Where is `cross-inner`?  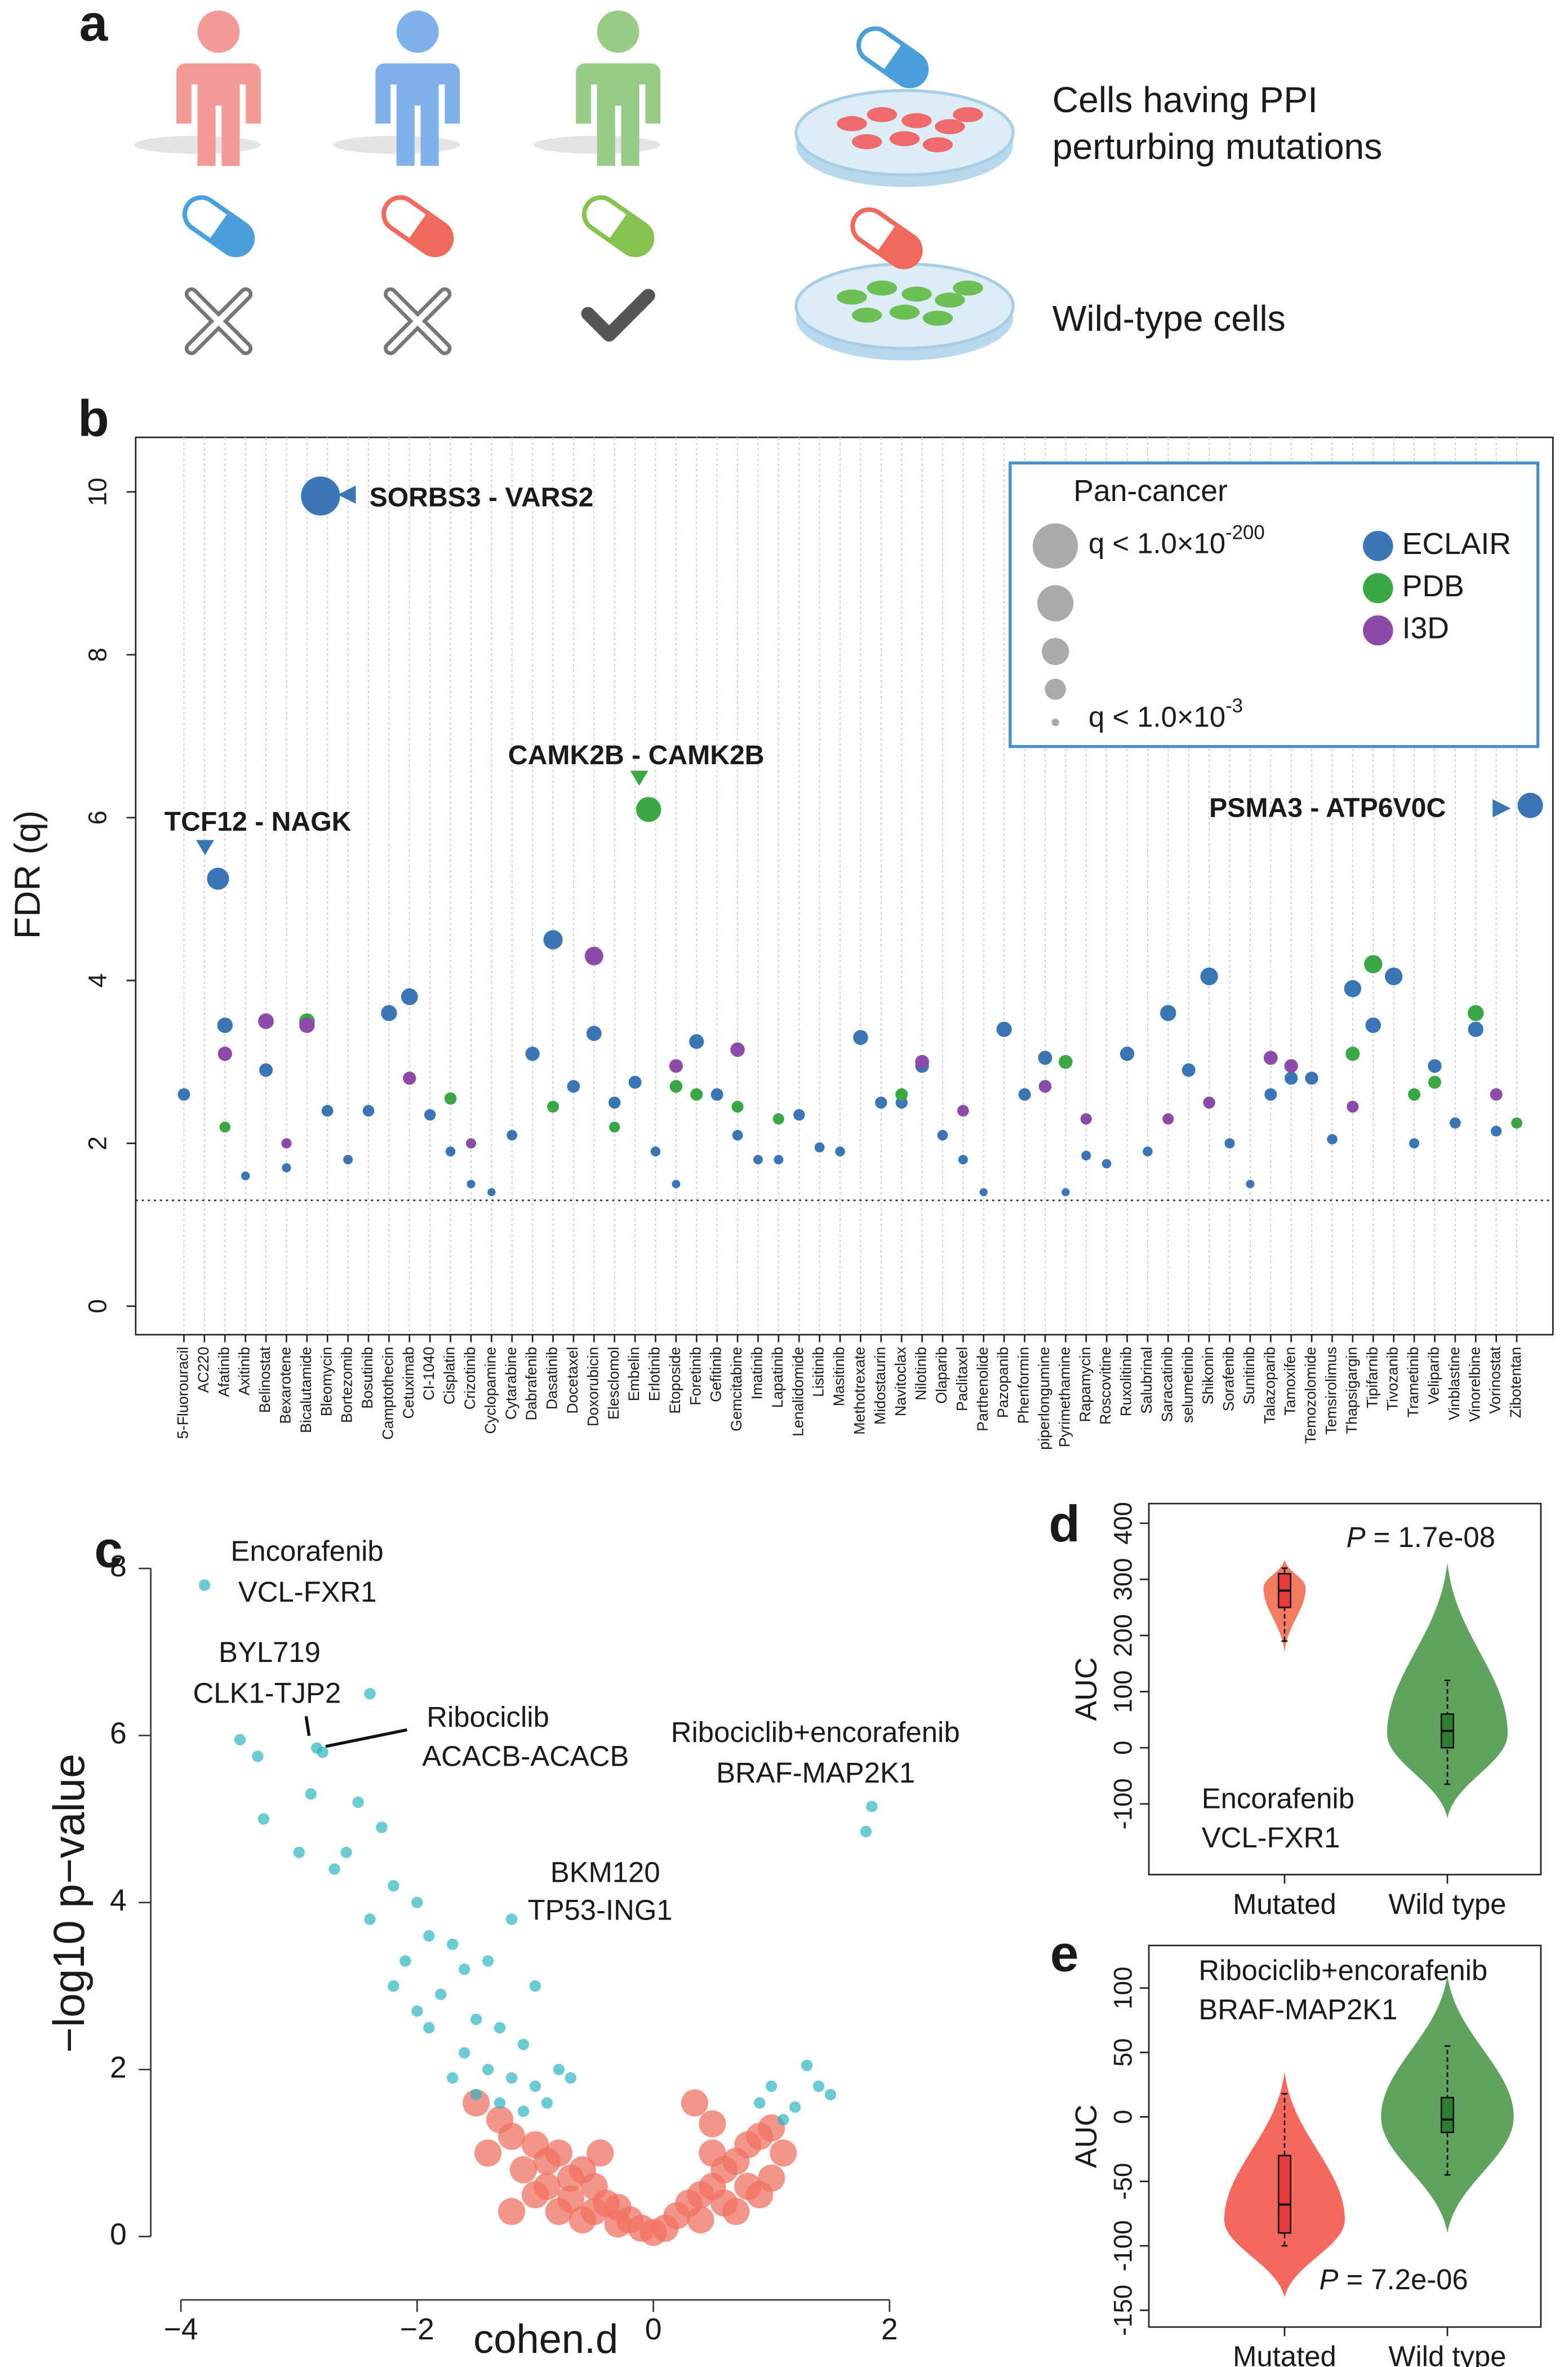
cross-inner is located at coordinates (218, 322).